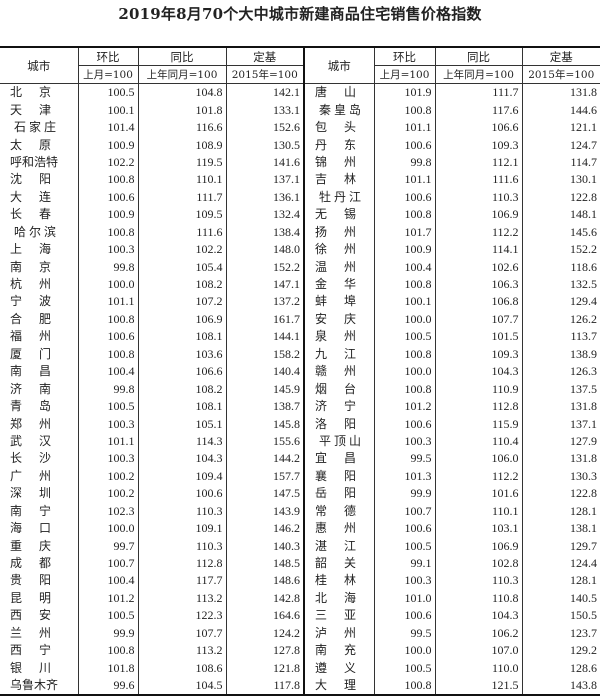 The height and width of the screenshot is (700, 600). I want to click on right-mom-cell: 100.8, so click(404, 389).